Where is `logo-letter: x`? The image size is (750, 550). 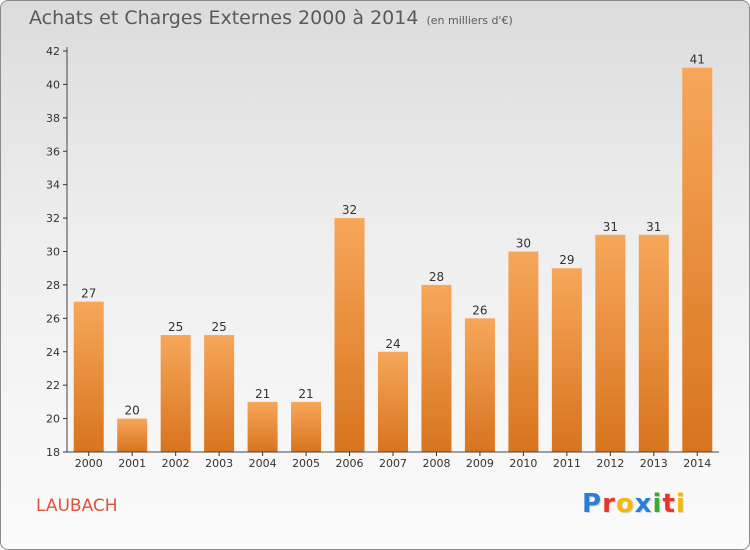
logo-letter: x is located at coordinates (643, 504).